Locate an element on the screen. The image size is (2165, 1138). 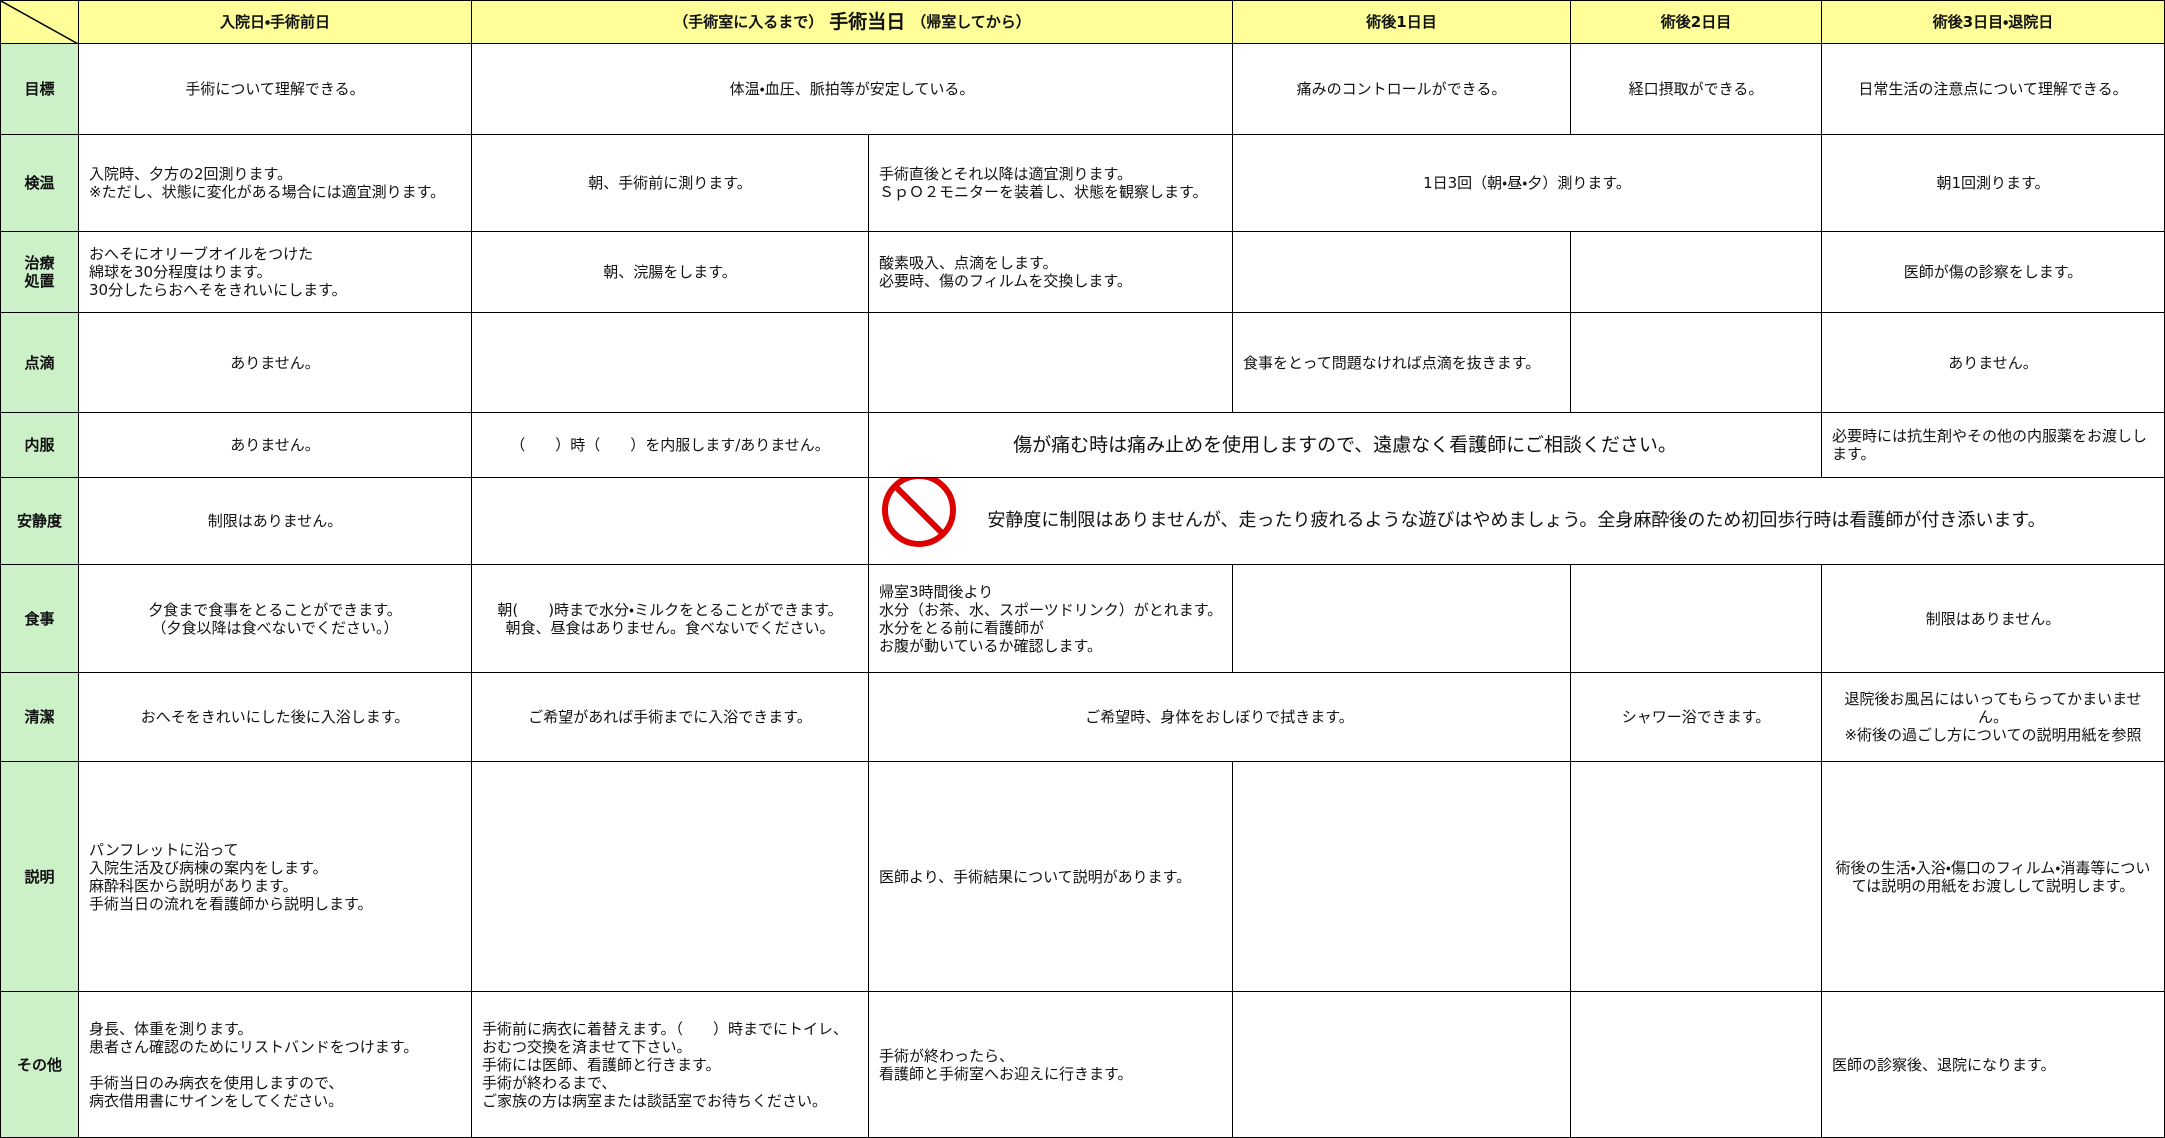
corner-cell is located at coordinates (39, 22).